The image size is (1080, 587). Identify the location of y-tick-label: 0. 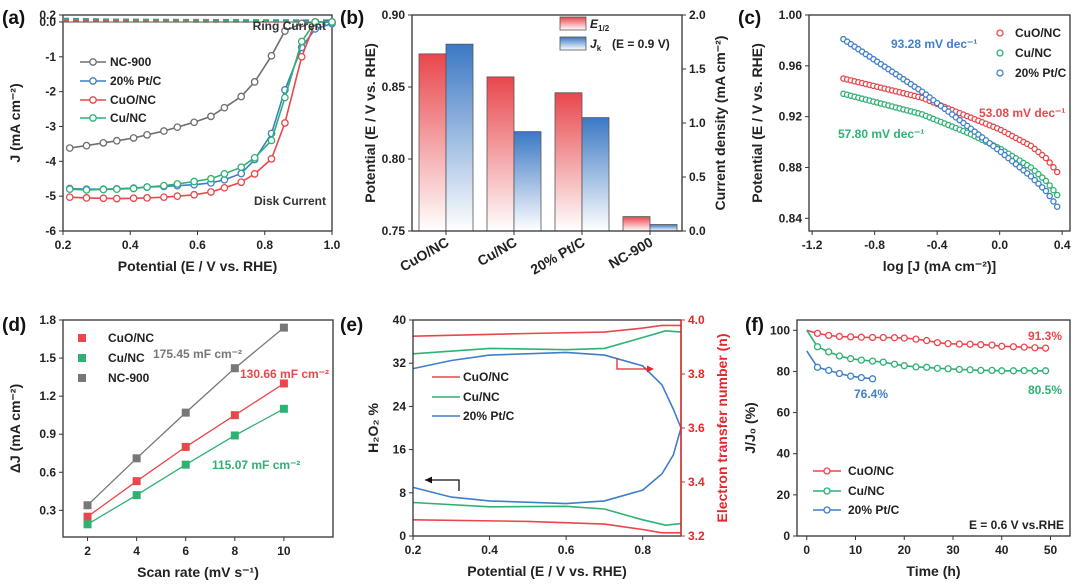
(786, 536).